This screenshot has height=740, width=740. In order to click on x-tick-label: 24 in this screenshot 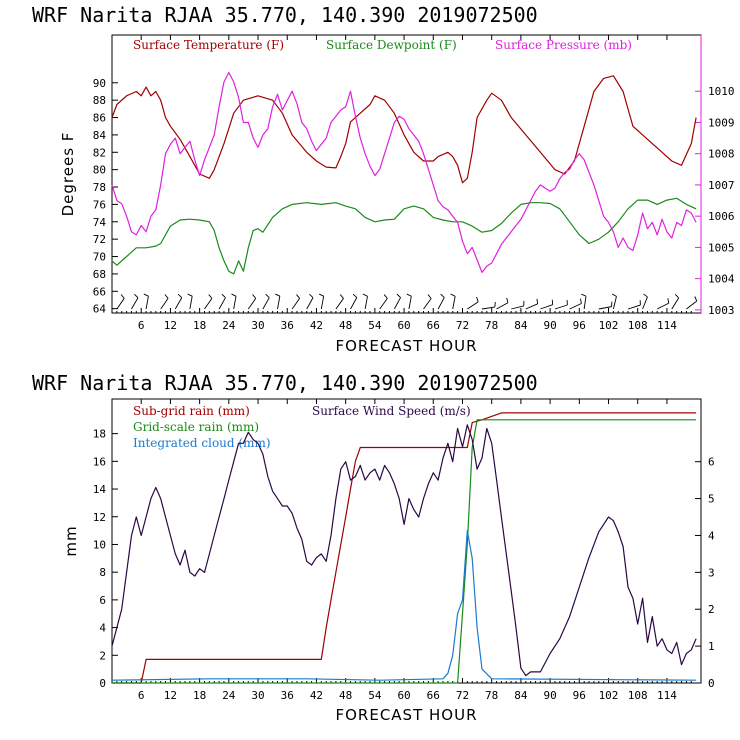, I will do `click(229, 695)`.